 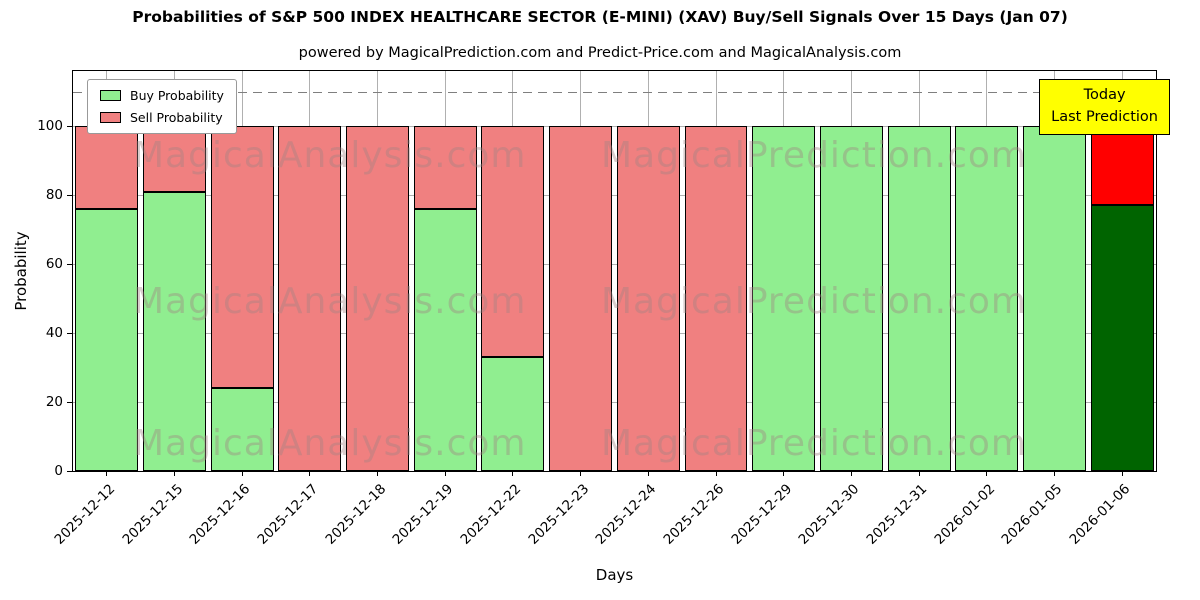 What do you see at coordinates (58, 471) in the screenshot?
I see `y-tick-label: 0` at bounding box center [58, 471].